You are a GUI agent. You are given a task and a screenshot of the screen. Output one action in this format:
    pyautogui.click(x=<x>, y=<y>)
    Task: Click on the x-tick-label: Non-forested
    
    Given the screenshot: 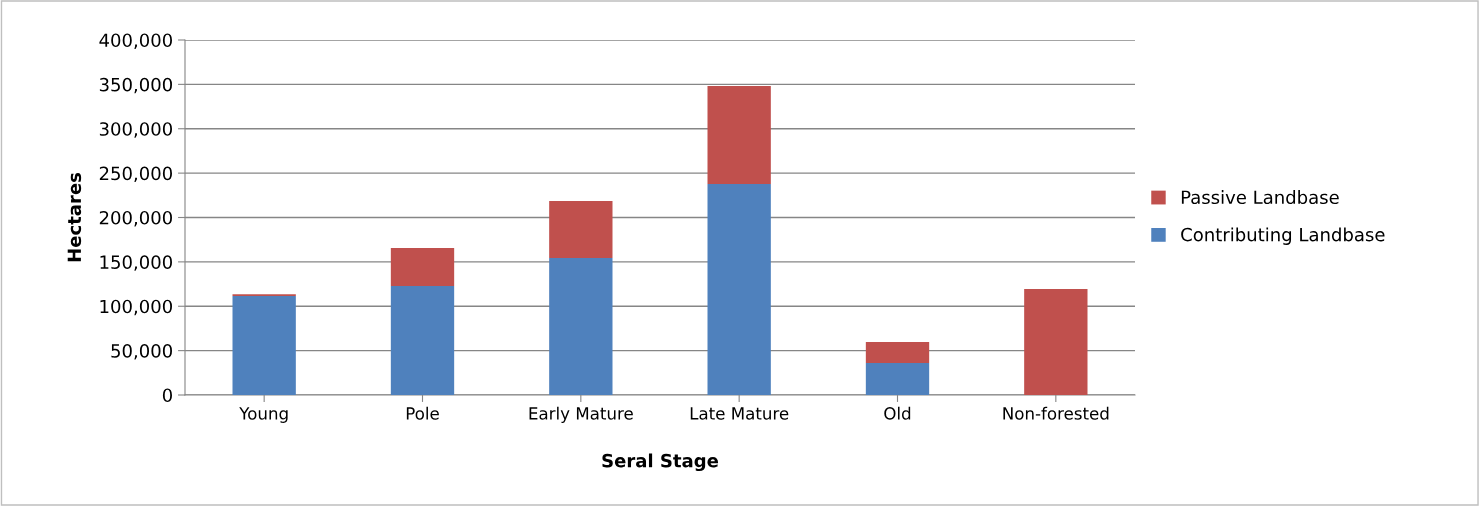 What is the action you would take?
    pyautogui.click(x=1056, y=413)
    